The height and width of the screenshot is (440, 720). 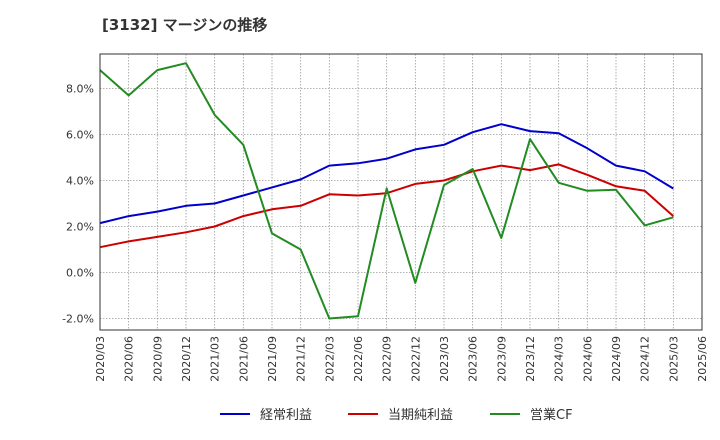 What do you see at coordinates (80, 135) in the screenshot?
I see `y-tick-label: 6.0%` at bounding box center [80, 135].